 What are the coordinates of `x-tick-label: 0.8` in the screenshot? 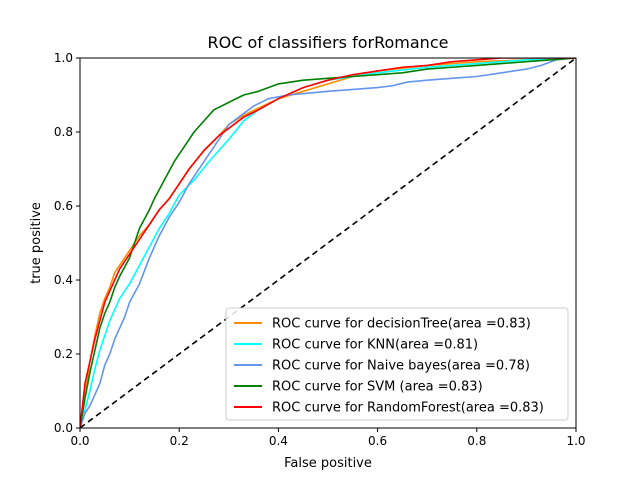 It's located at (476, 441).